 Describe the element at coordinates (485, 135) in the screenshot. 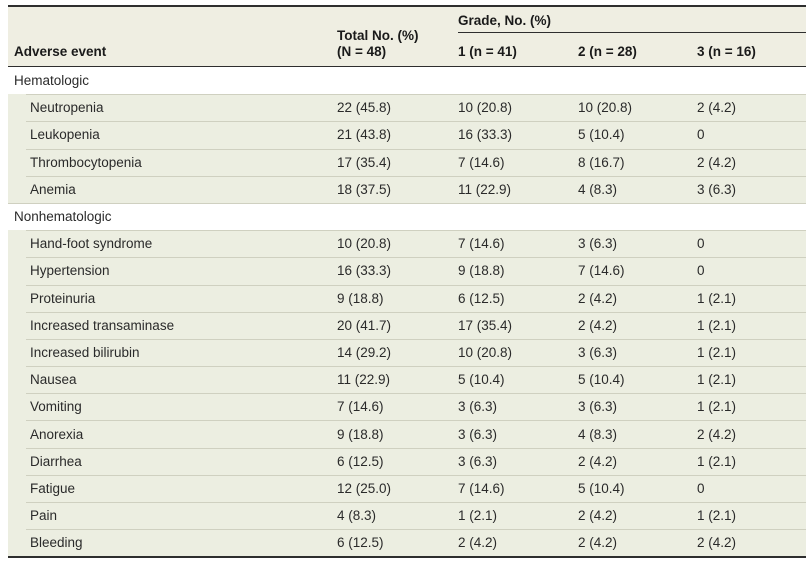

I see `cell-grade-1: 16 (33.3)` at that location.